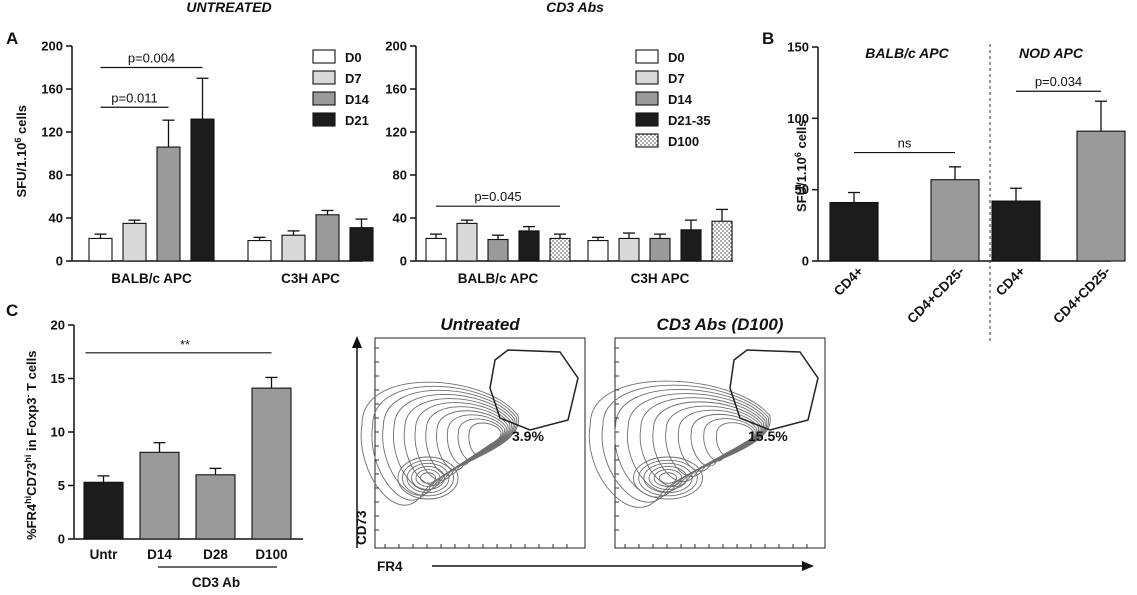  Describe the element at coordinates (1051, 53) in the screenshot. I see `group-title: NOD APC` at that location.